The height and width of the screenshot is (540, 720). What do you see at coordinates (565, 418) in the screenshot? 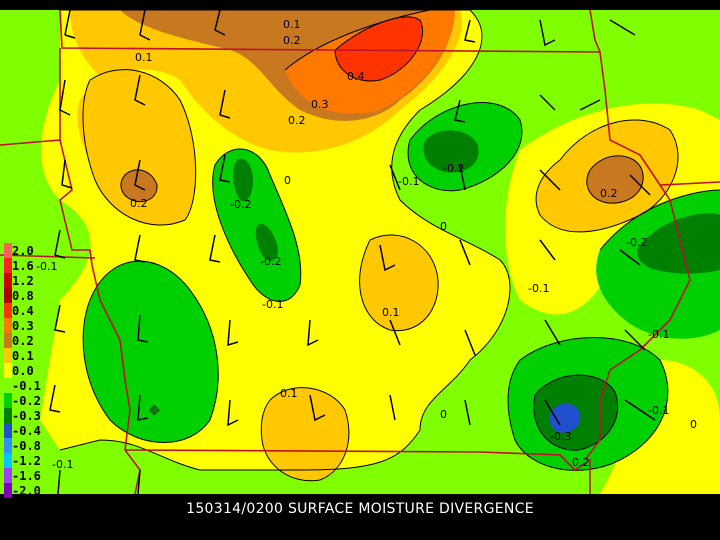
I see `field-m04-southeast` at bounding box center [565, 418].